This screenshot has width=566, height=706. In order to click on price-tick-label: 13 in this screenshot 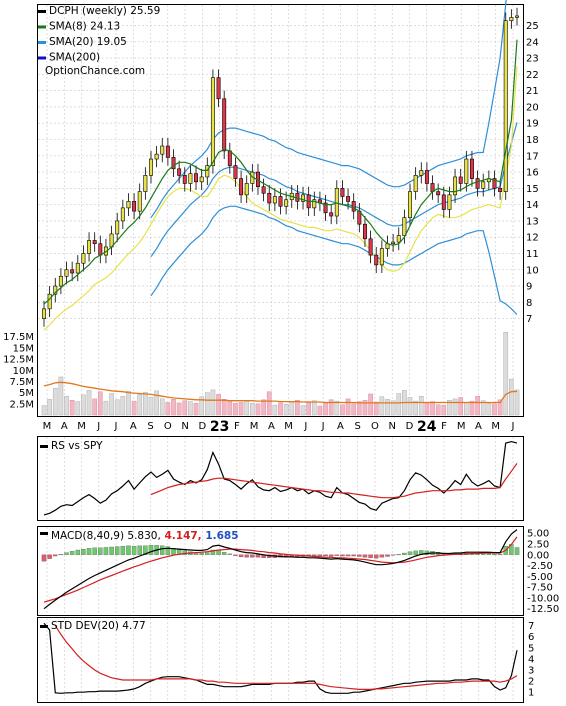, I will do `click(532, 221)`.